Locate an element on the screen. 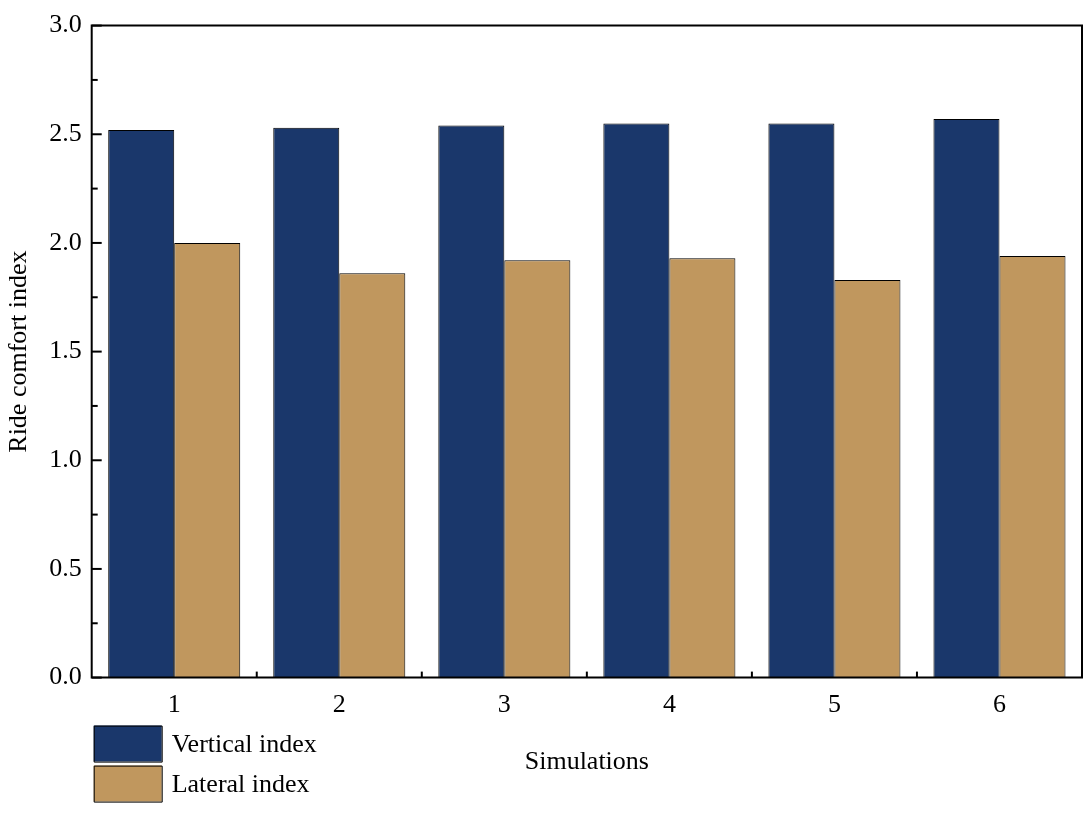 The height and width of the screenshot is (822, 1083). y-axis-title: Ride comfort index is located at coordinates (18, 351).